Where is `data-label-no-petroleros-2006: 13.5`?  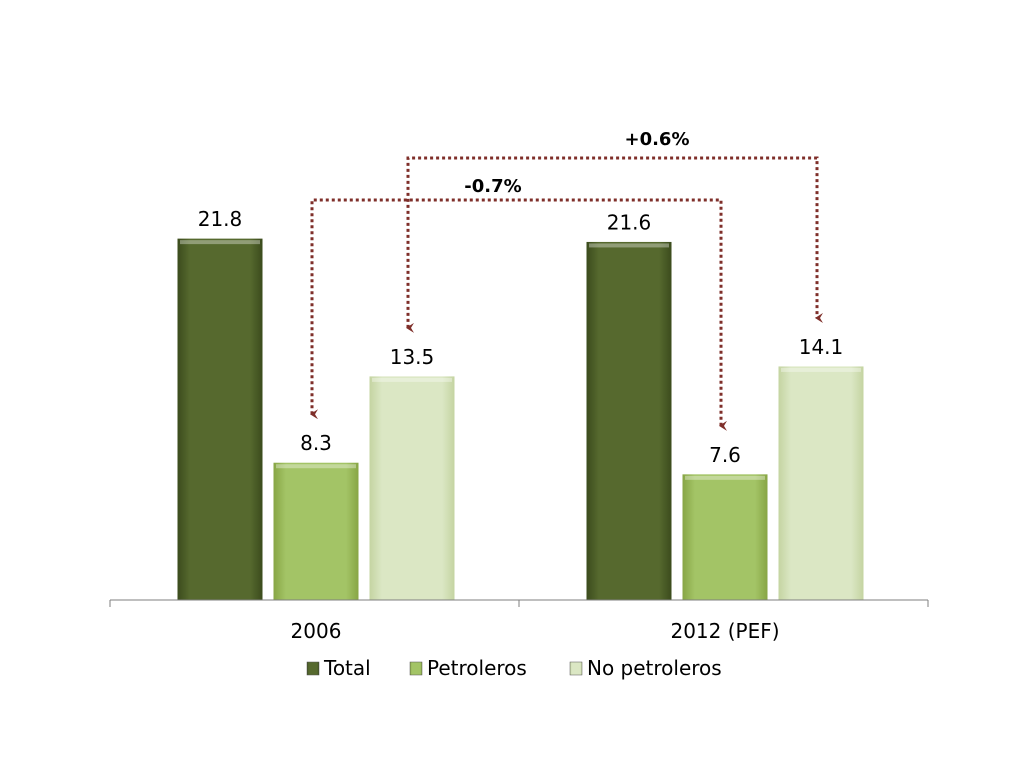
data-label-no-petroleros-2006: 13.5 is located at coordinates (412, 357).